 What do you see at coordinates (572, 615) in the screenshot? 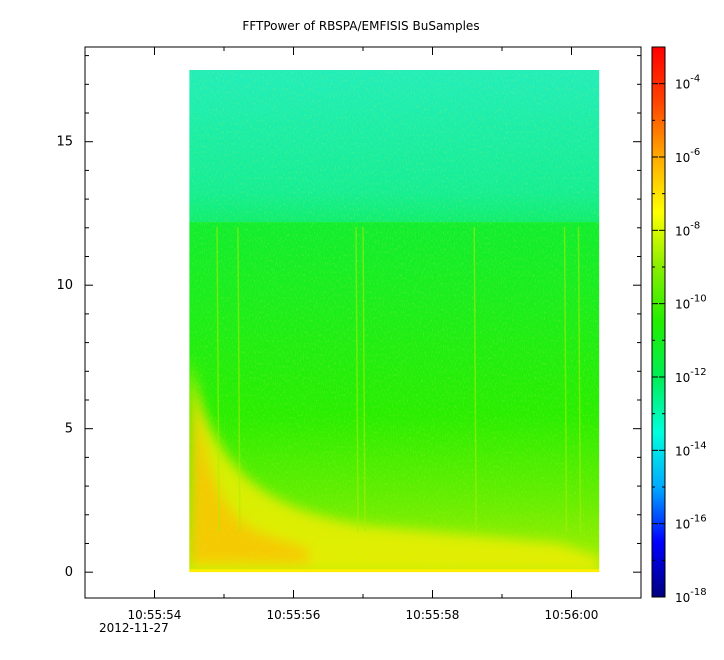
I see `x-tick-label: 10:56:00` at bounding box center [572, 615].